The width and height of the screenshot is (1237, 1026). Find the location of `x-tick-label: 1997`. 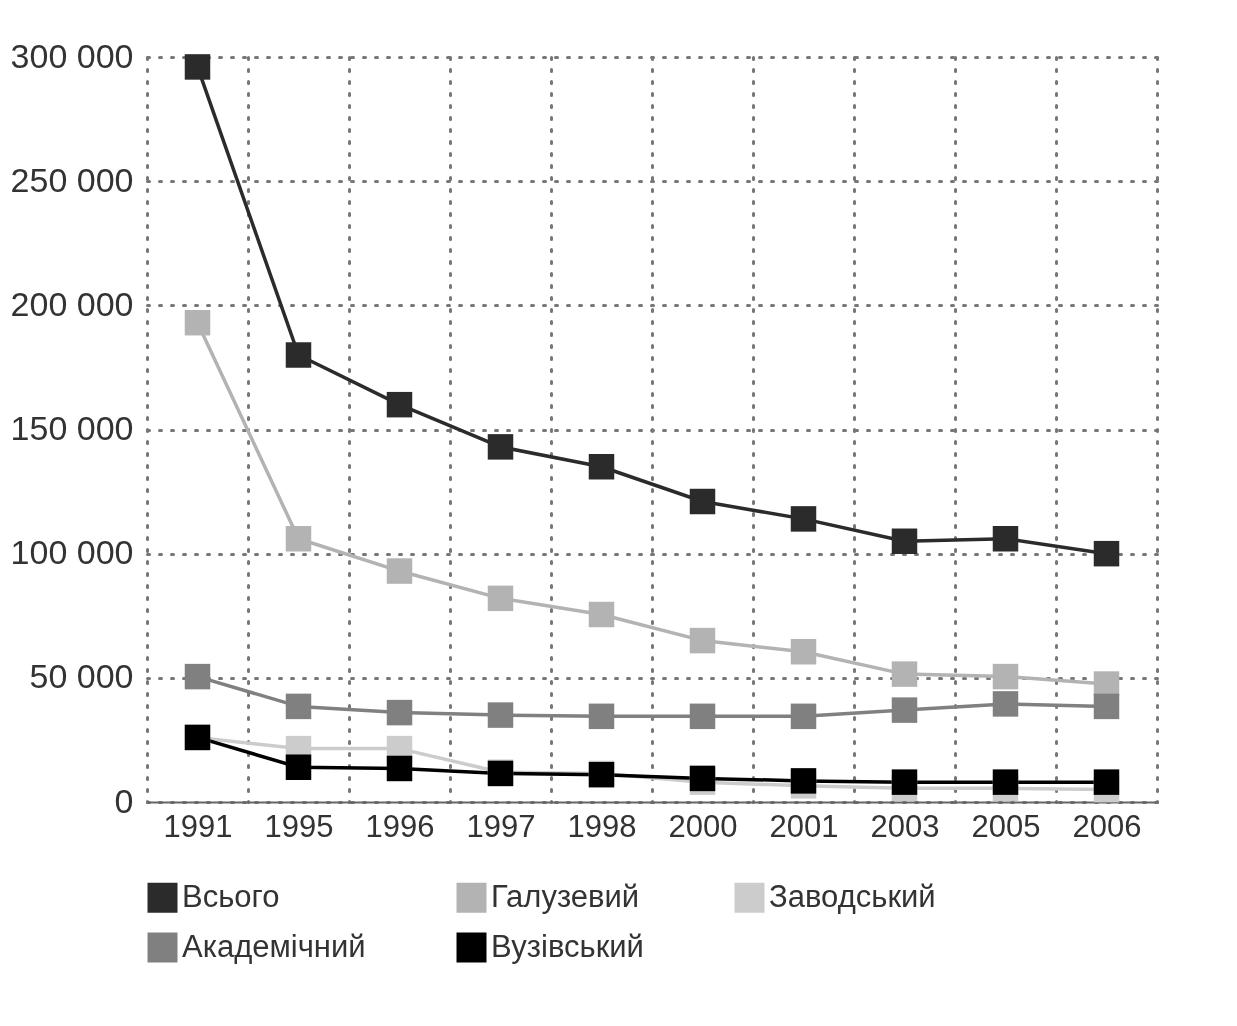

x-tick-label: 1997 is located at coordinates (501, 826).